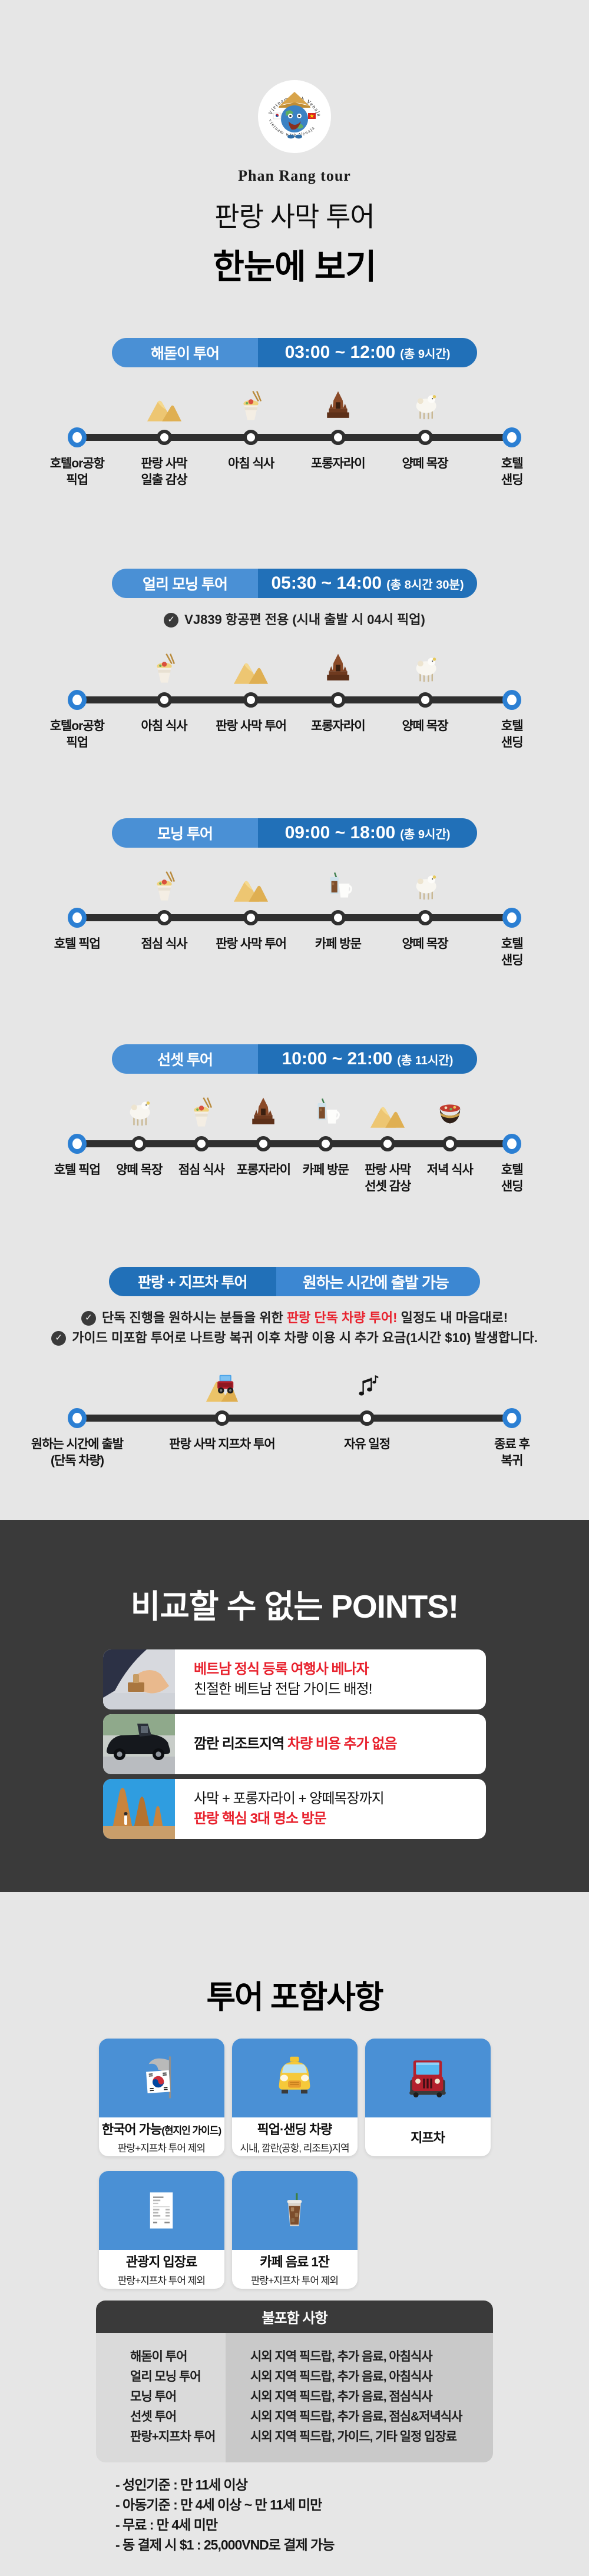 This screenshot has width=589, height=2576. I want to click on included-card-title: 픽업·샌딩 차량, so click(295, 2128).